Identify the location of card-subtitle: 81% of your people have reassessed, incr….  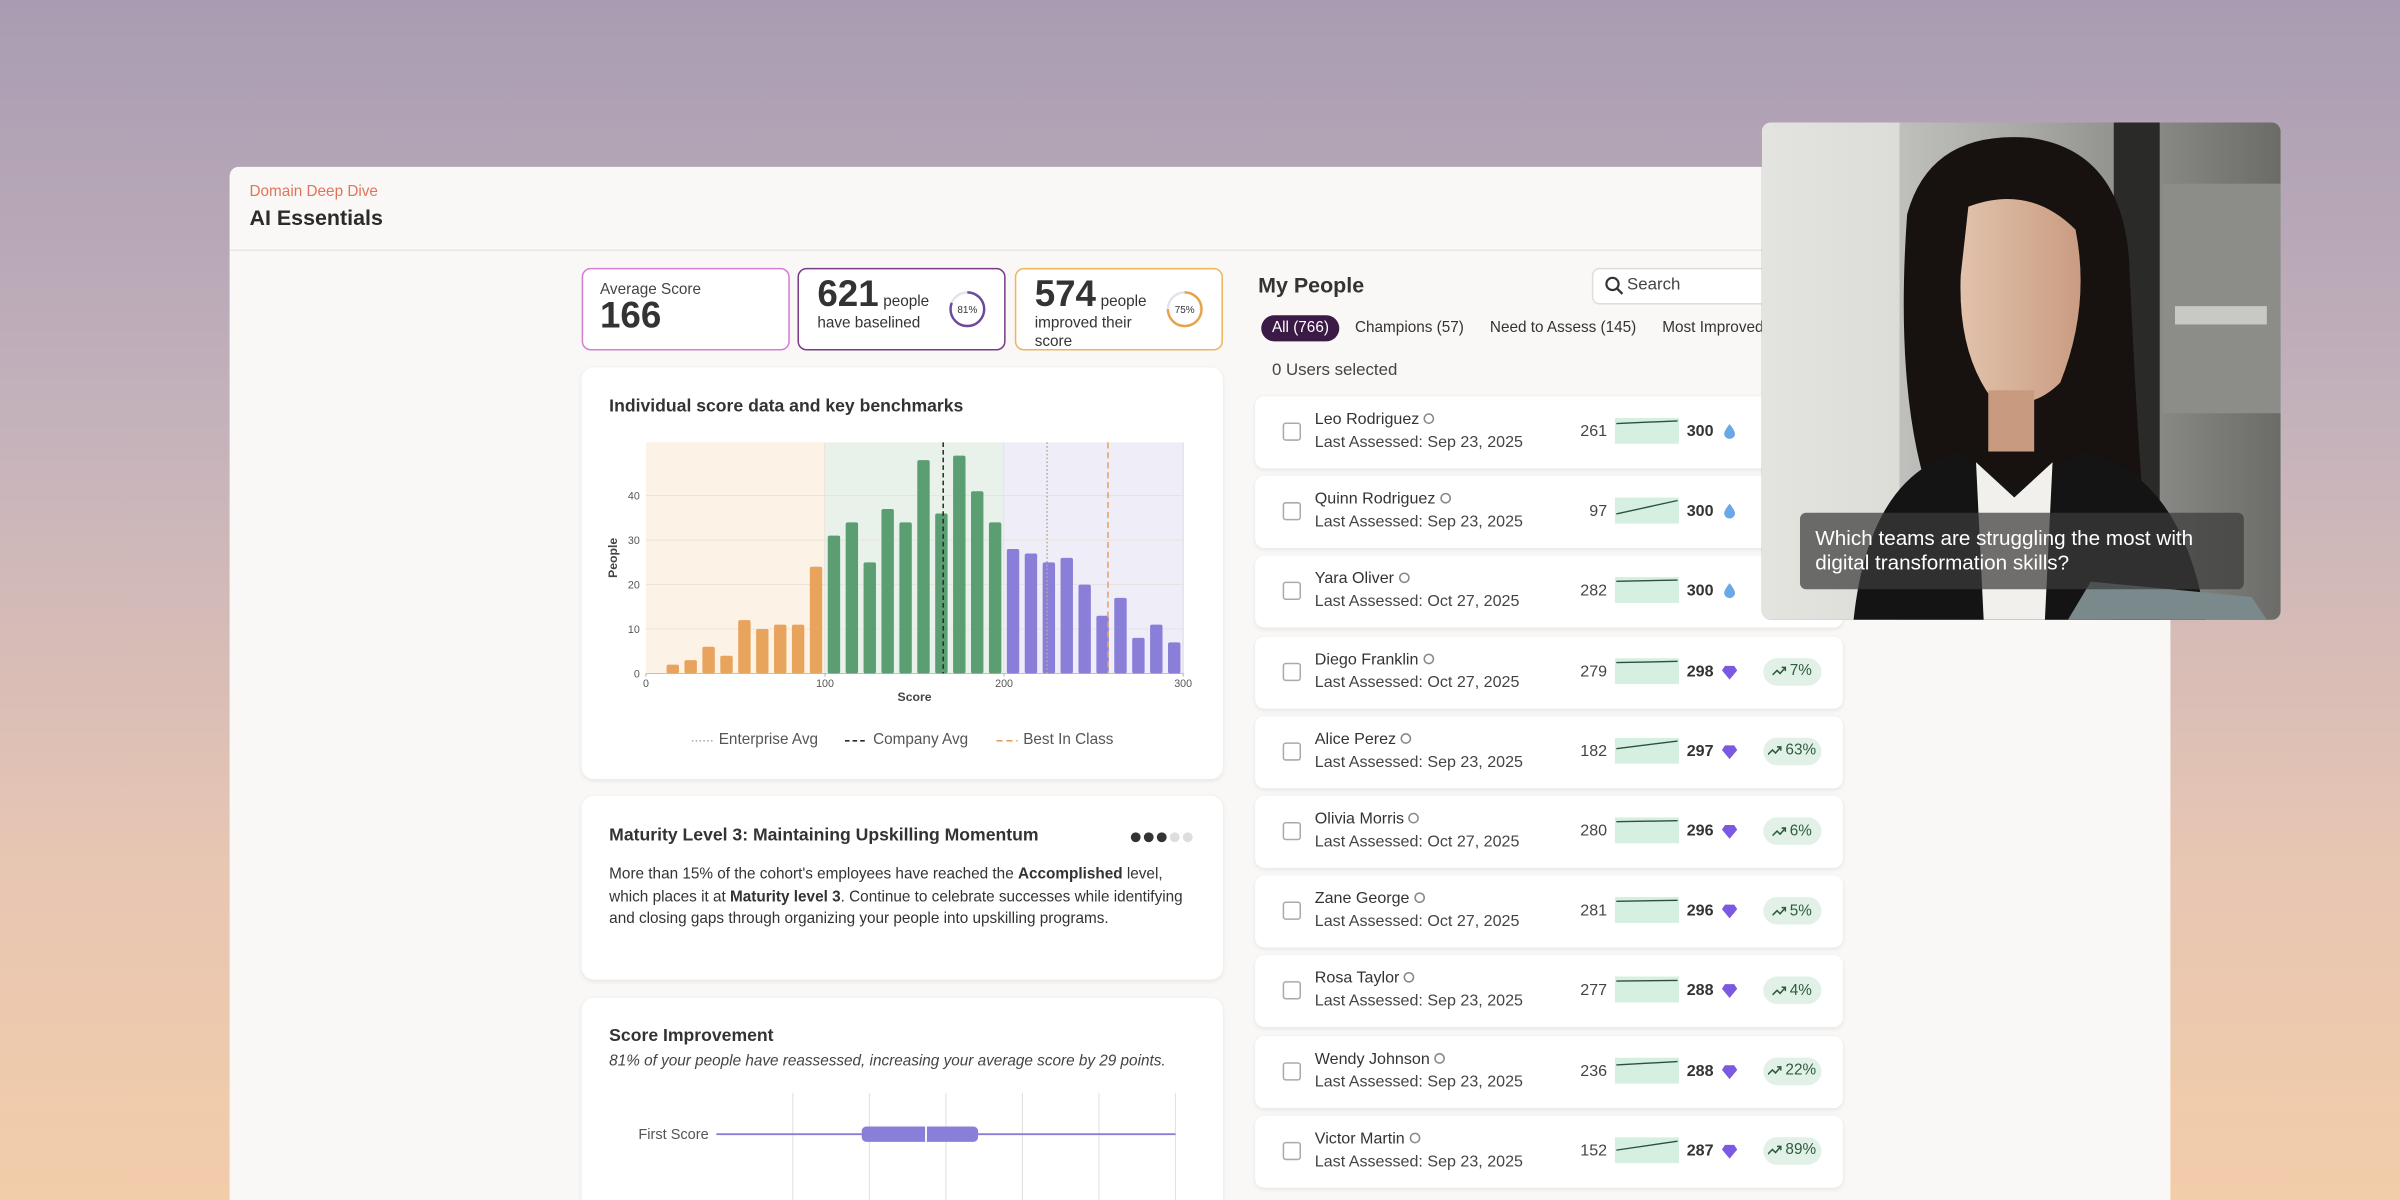
(887, 1061).